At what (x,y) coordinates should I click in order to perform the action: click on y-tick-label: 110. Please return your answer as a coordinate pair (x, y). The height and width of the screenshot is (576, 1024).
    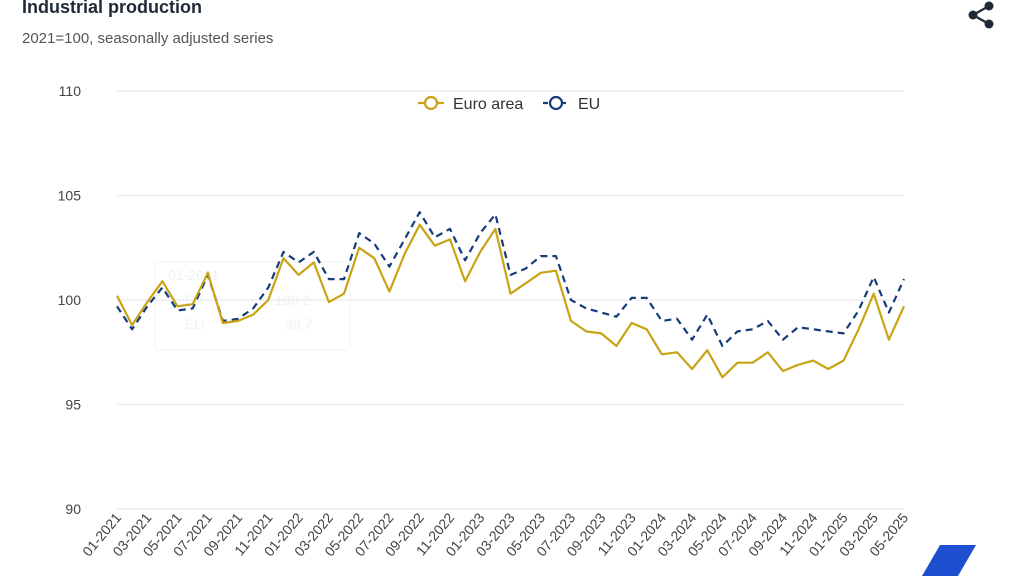
    Looking at the image, I should click on (70, 91).